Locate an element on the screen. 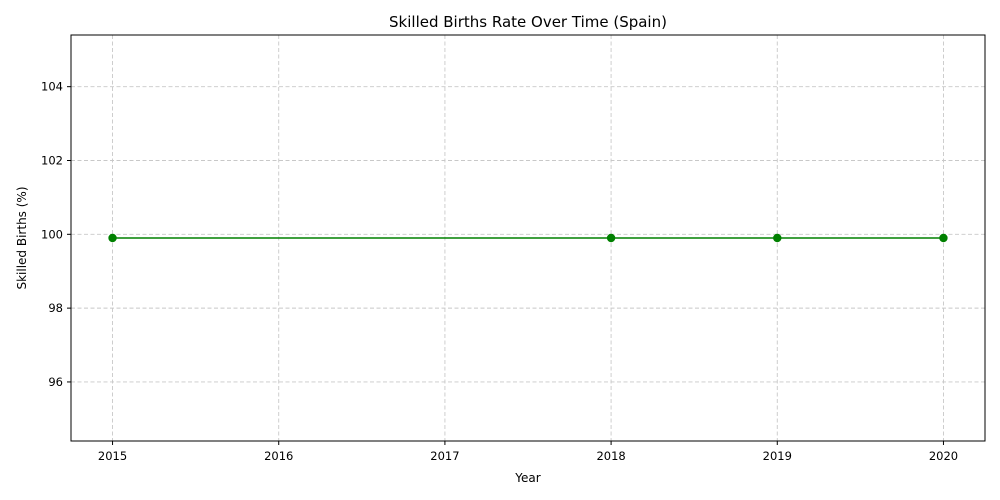 The width and height of the screenshot is (1000, 500). chart-title: Skilled Births Rate Over Time (Spain) is located at coordinates (528, 22).